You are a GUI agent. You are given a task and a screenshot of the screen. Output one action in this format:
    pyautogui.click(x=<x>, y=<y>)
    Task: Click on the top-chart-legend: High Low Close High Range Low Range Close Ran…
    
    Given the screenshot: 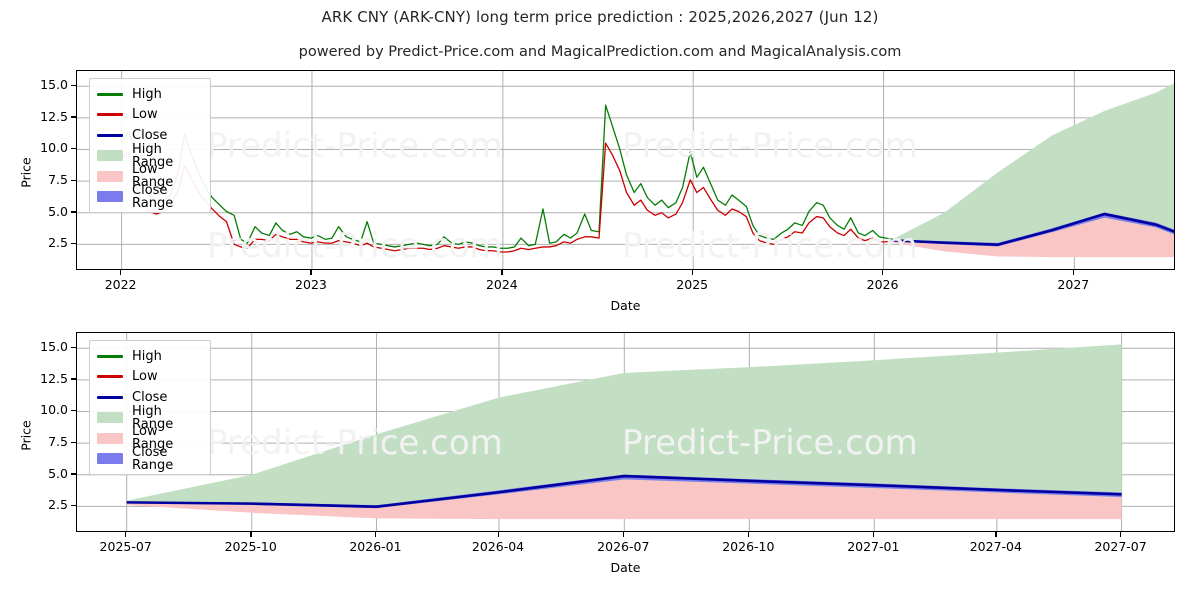 What is the action you would take?
    pyautogui.click(x=150, y=145)
    